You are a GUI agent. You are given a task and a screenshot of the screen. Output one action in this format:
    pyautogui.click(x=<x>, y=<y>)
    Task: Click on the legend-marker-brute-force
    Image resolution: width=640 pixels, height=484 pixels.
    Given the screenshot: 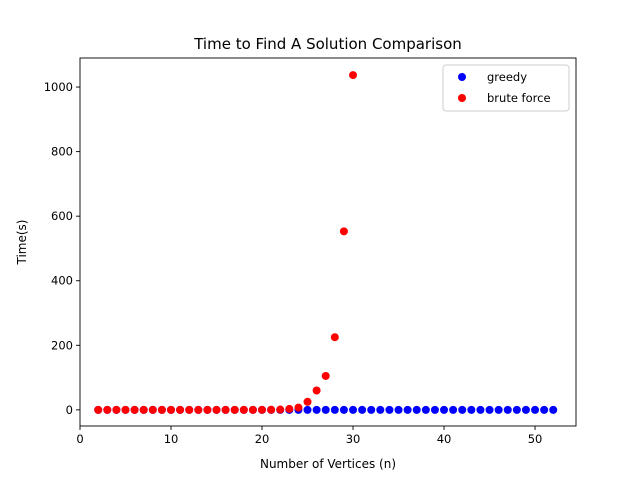 What is the action you would take?
    pyautogui.click(x=462, y=98)
    